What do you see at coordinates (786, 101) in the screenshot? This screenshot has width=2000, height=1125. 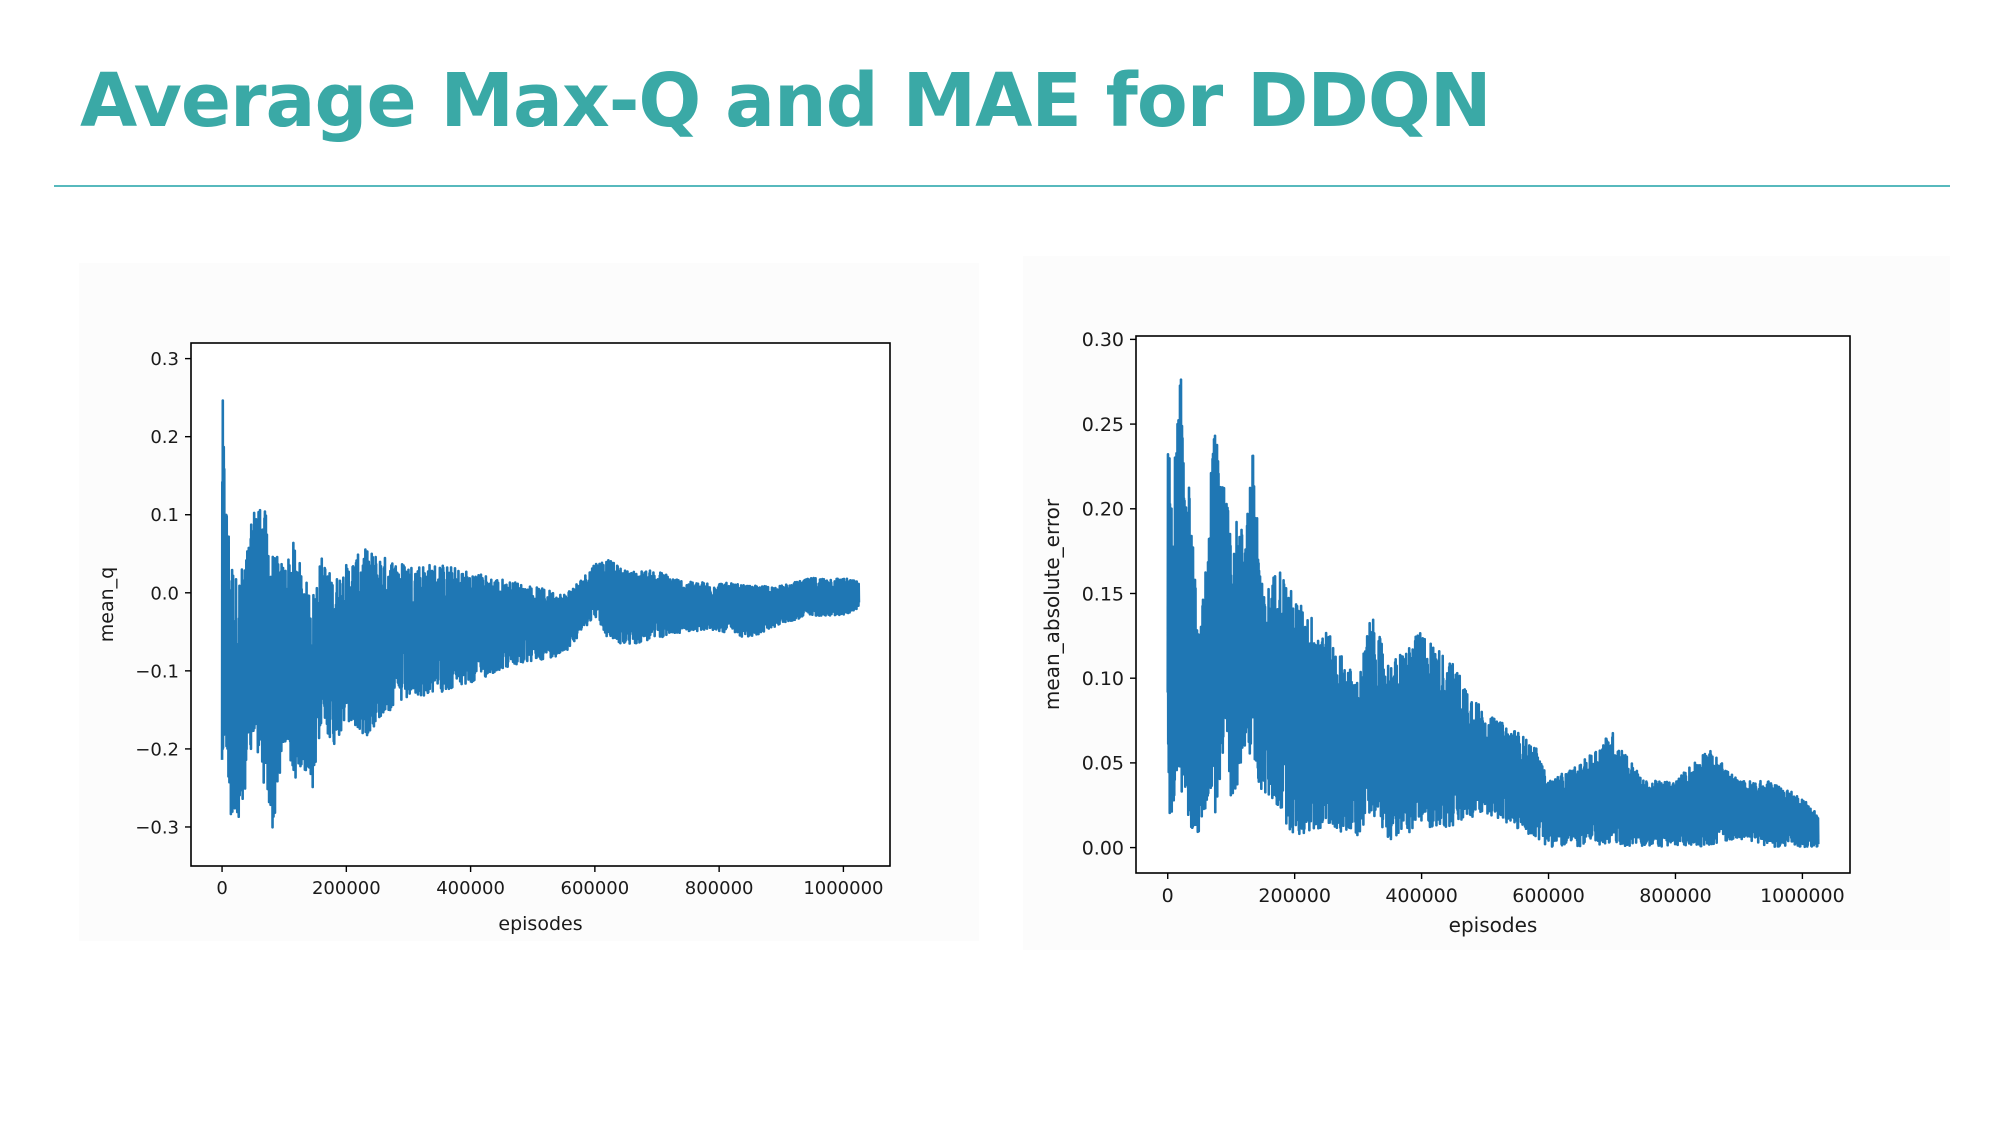 I see `slide-title: Average Max-Q and MAE for DDQN` at bounding box center [786, 101].